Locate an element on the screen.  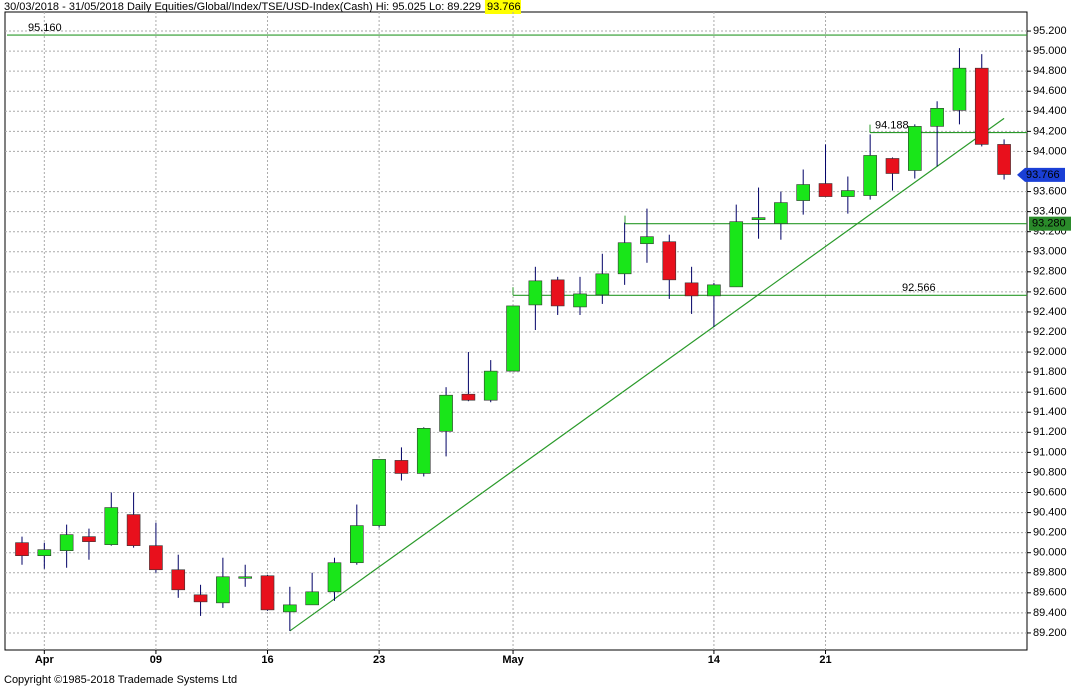
y-tick-label: 93.400 is located at coordinates (1050, 212).